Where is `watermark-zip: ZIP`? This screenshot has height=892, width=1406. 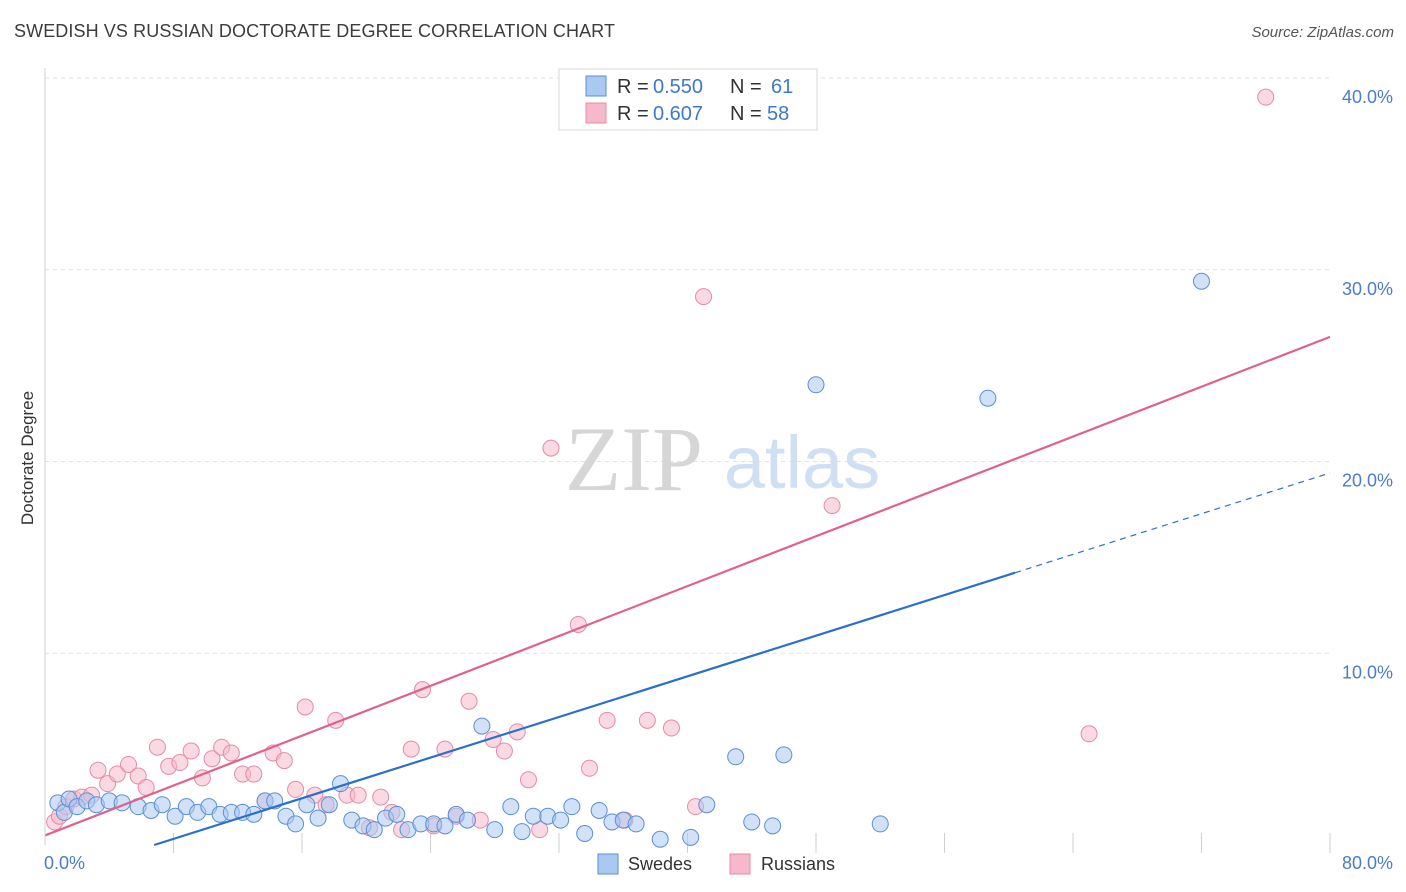 watermark-zip: ZIP is located at coordinates (634, 459).